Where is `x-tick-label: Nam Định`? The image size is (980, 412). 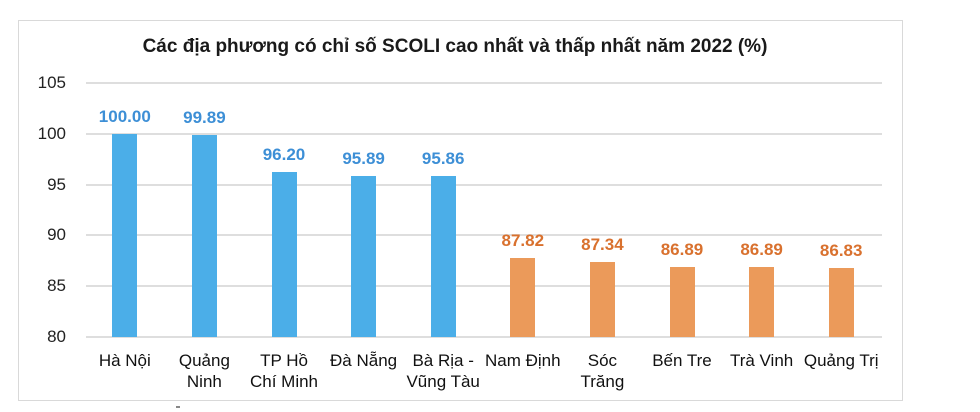 x-tick-label: Nam Định is located at coordinates (523, 360).